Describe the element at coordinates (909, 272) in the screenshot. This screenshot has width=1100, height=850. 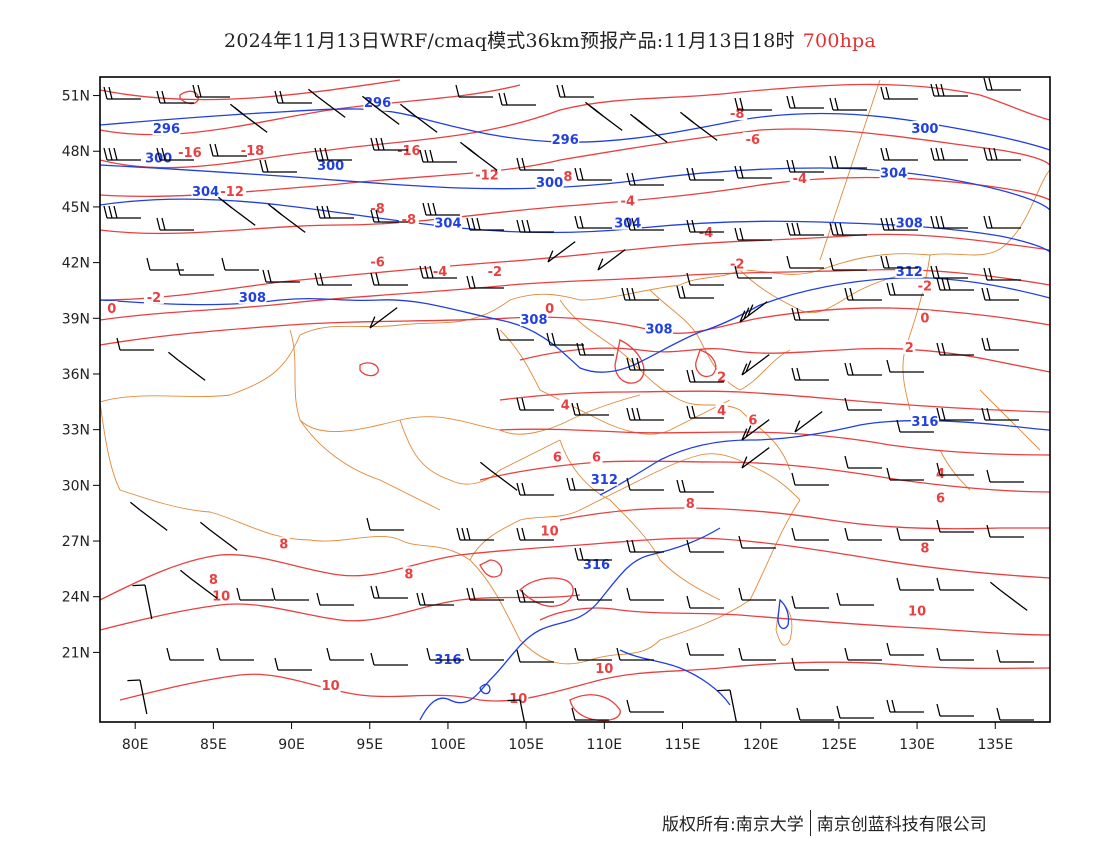
I see `height-label: 312` at that location.